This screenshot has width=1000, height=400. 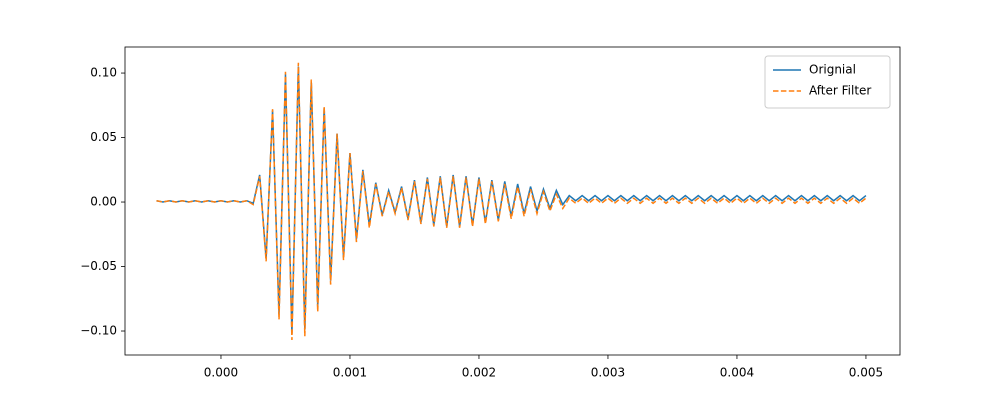 I want to click on y-tick-label: −0.05, so click(x=98, y=266).